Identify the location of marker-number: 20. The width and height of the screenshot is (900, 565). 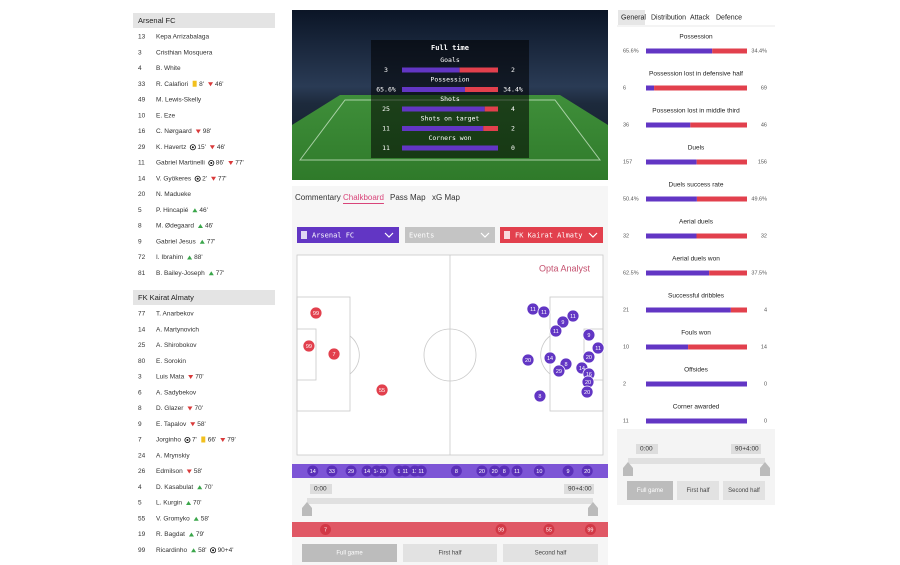
(528, 361).